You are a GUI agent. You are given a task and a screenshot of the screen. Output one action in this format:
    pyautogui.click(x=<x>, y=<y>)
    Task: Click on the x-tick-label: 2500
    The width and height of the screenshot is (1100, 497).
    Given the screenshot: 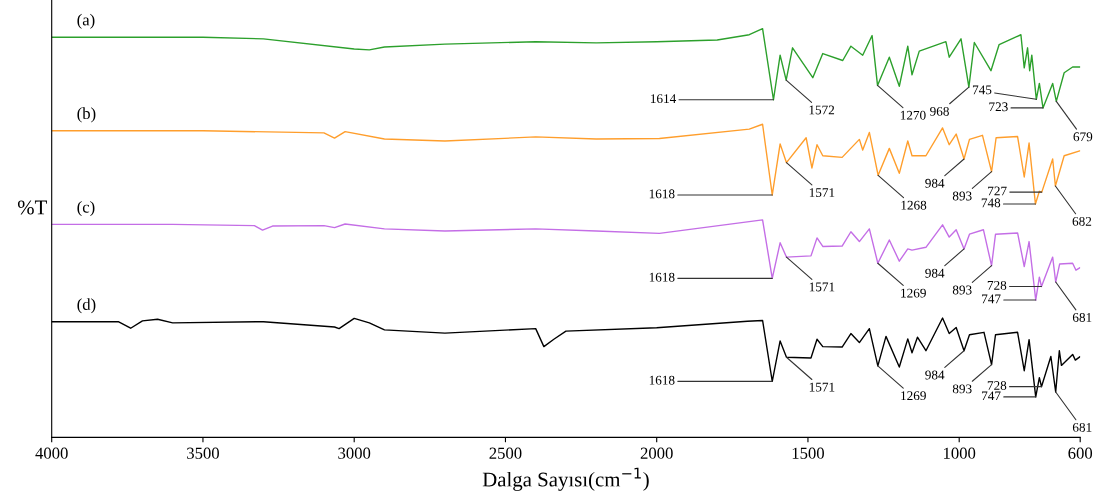 What is the action you would take?
    pyautogui.click(x=505, y=453)
    